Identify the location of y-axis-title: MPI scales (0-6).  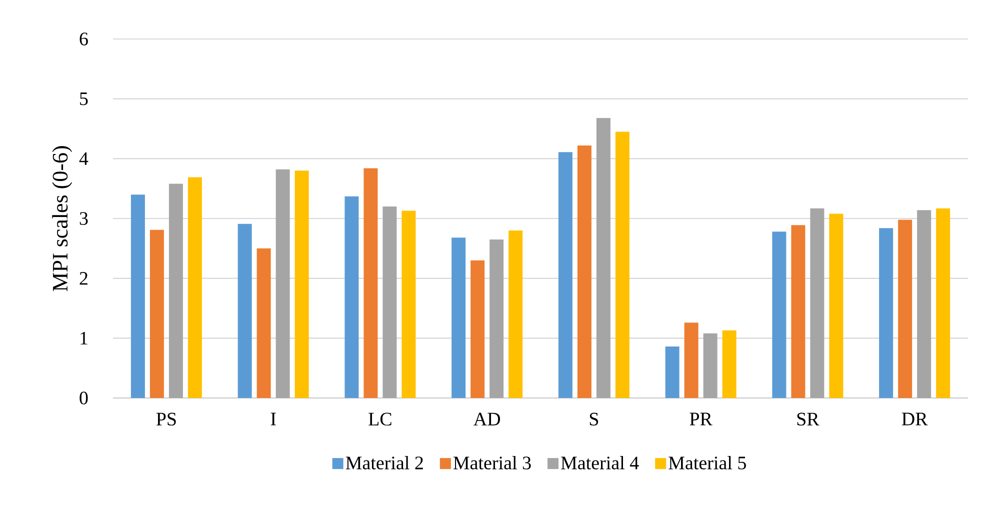
(62, 219).